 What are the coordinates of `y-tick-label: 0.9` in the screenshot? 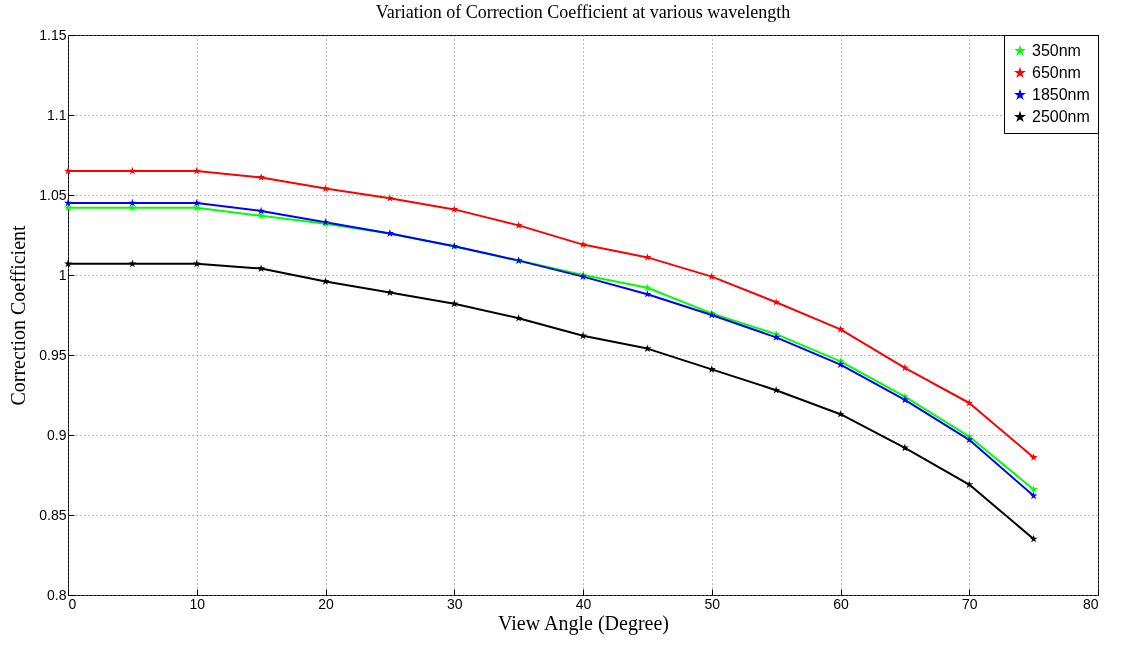 It's located at (57, 434).